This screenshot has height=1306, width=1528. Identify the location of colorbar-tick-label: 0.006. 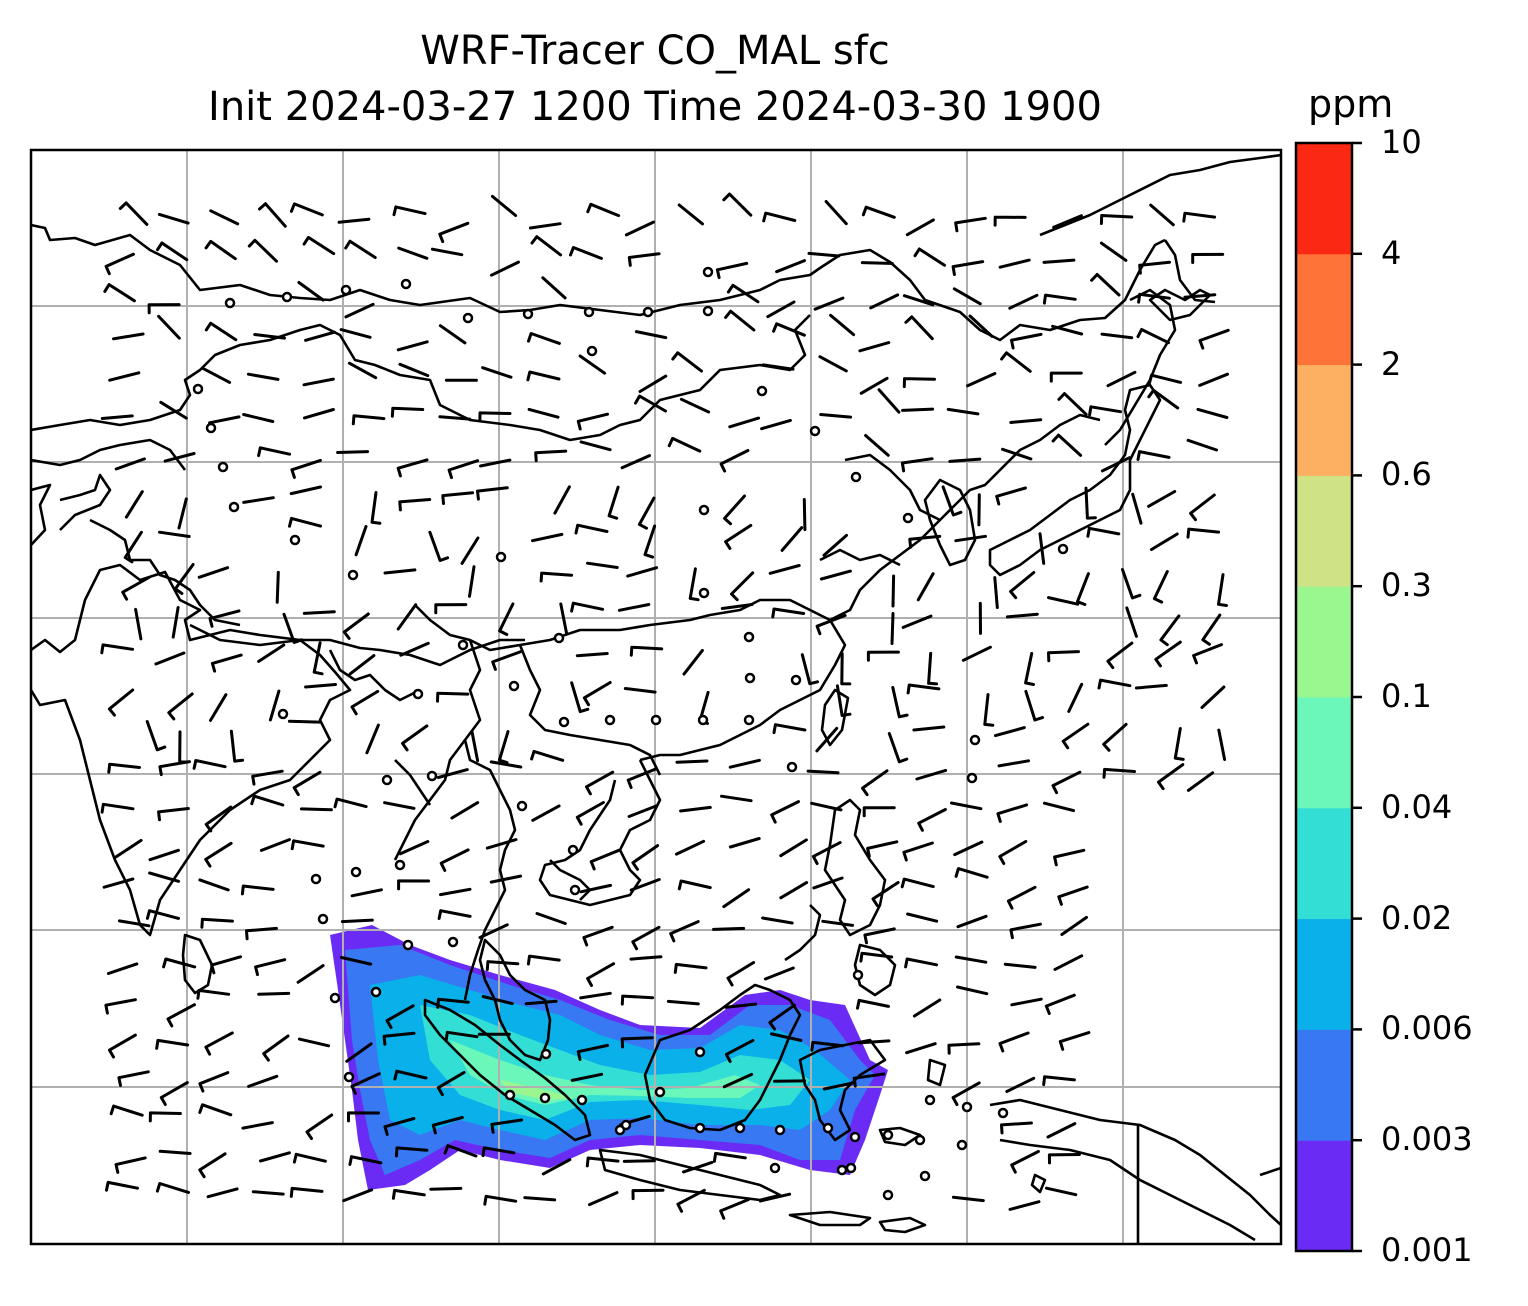
(1427, 1028).